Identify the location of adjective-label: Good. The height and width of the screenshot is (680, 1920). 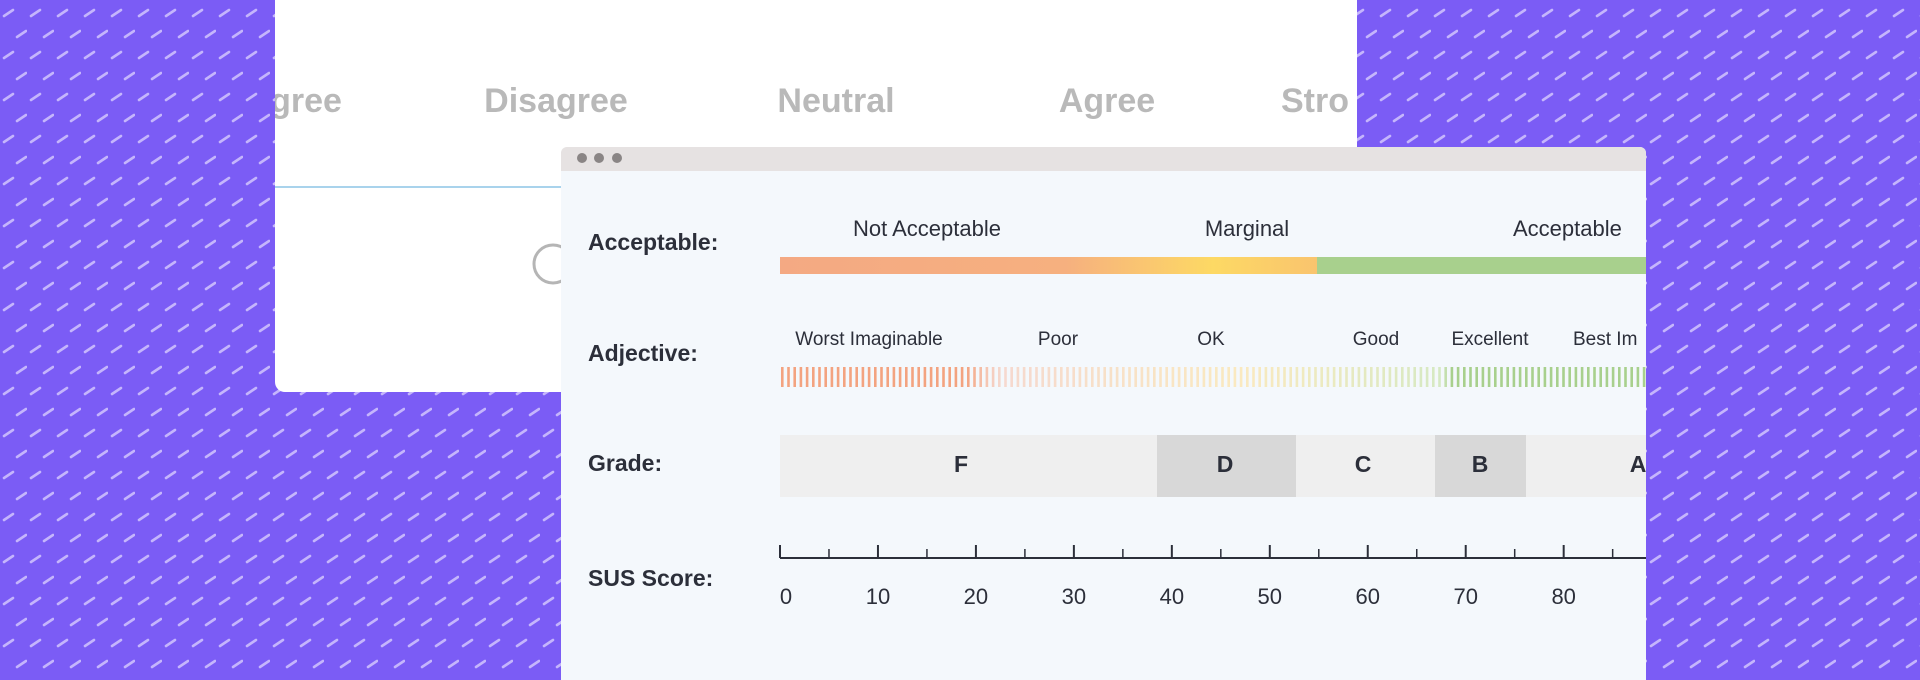
(1376, 339).